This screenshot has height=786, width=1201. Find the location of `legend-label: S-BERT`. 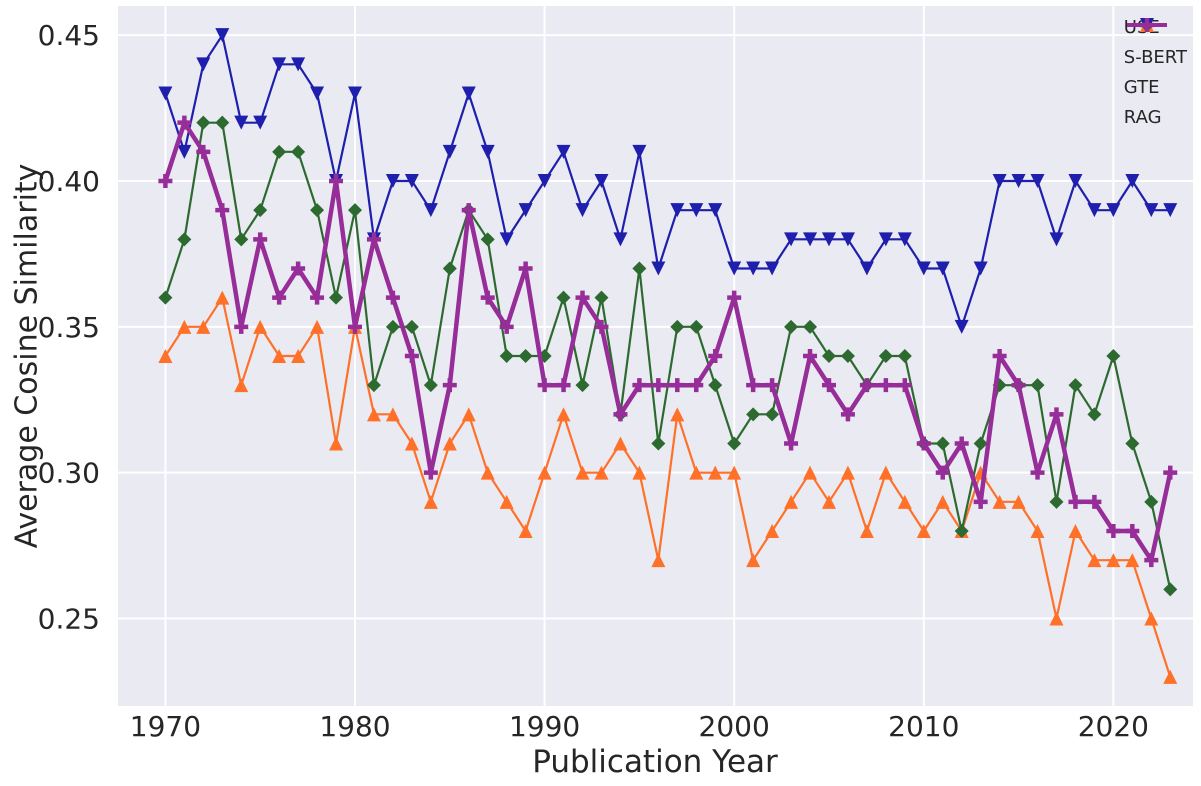

legend-label: S-BERT is located at coordinates (1155, 57).